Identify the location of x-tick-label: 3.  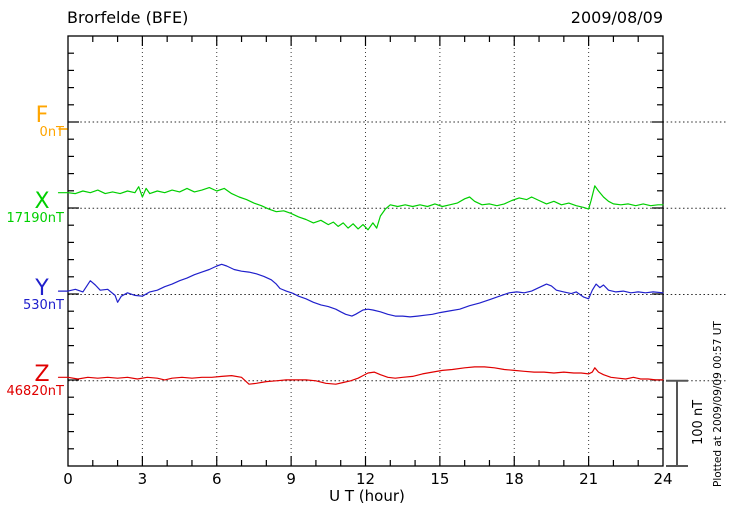
(142, 479).